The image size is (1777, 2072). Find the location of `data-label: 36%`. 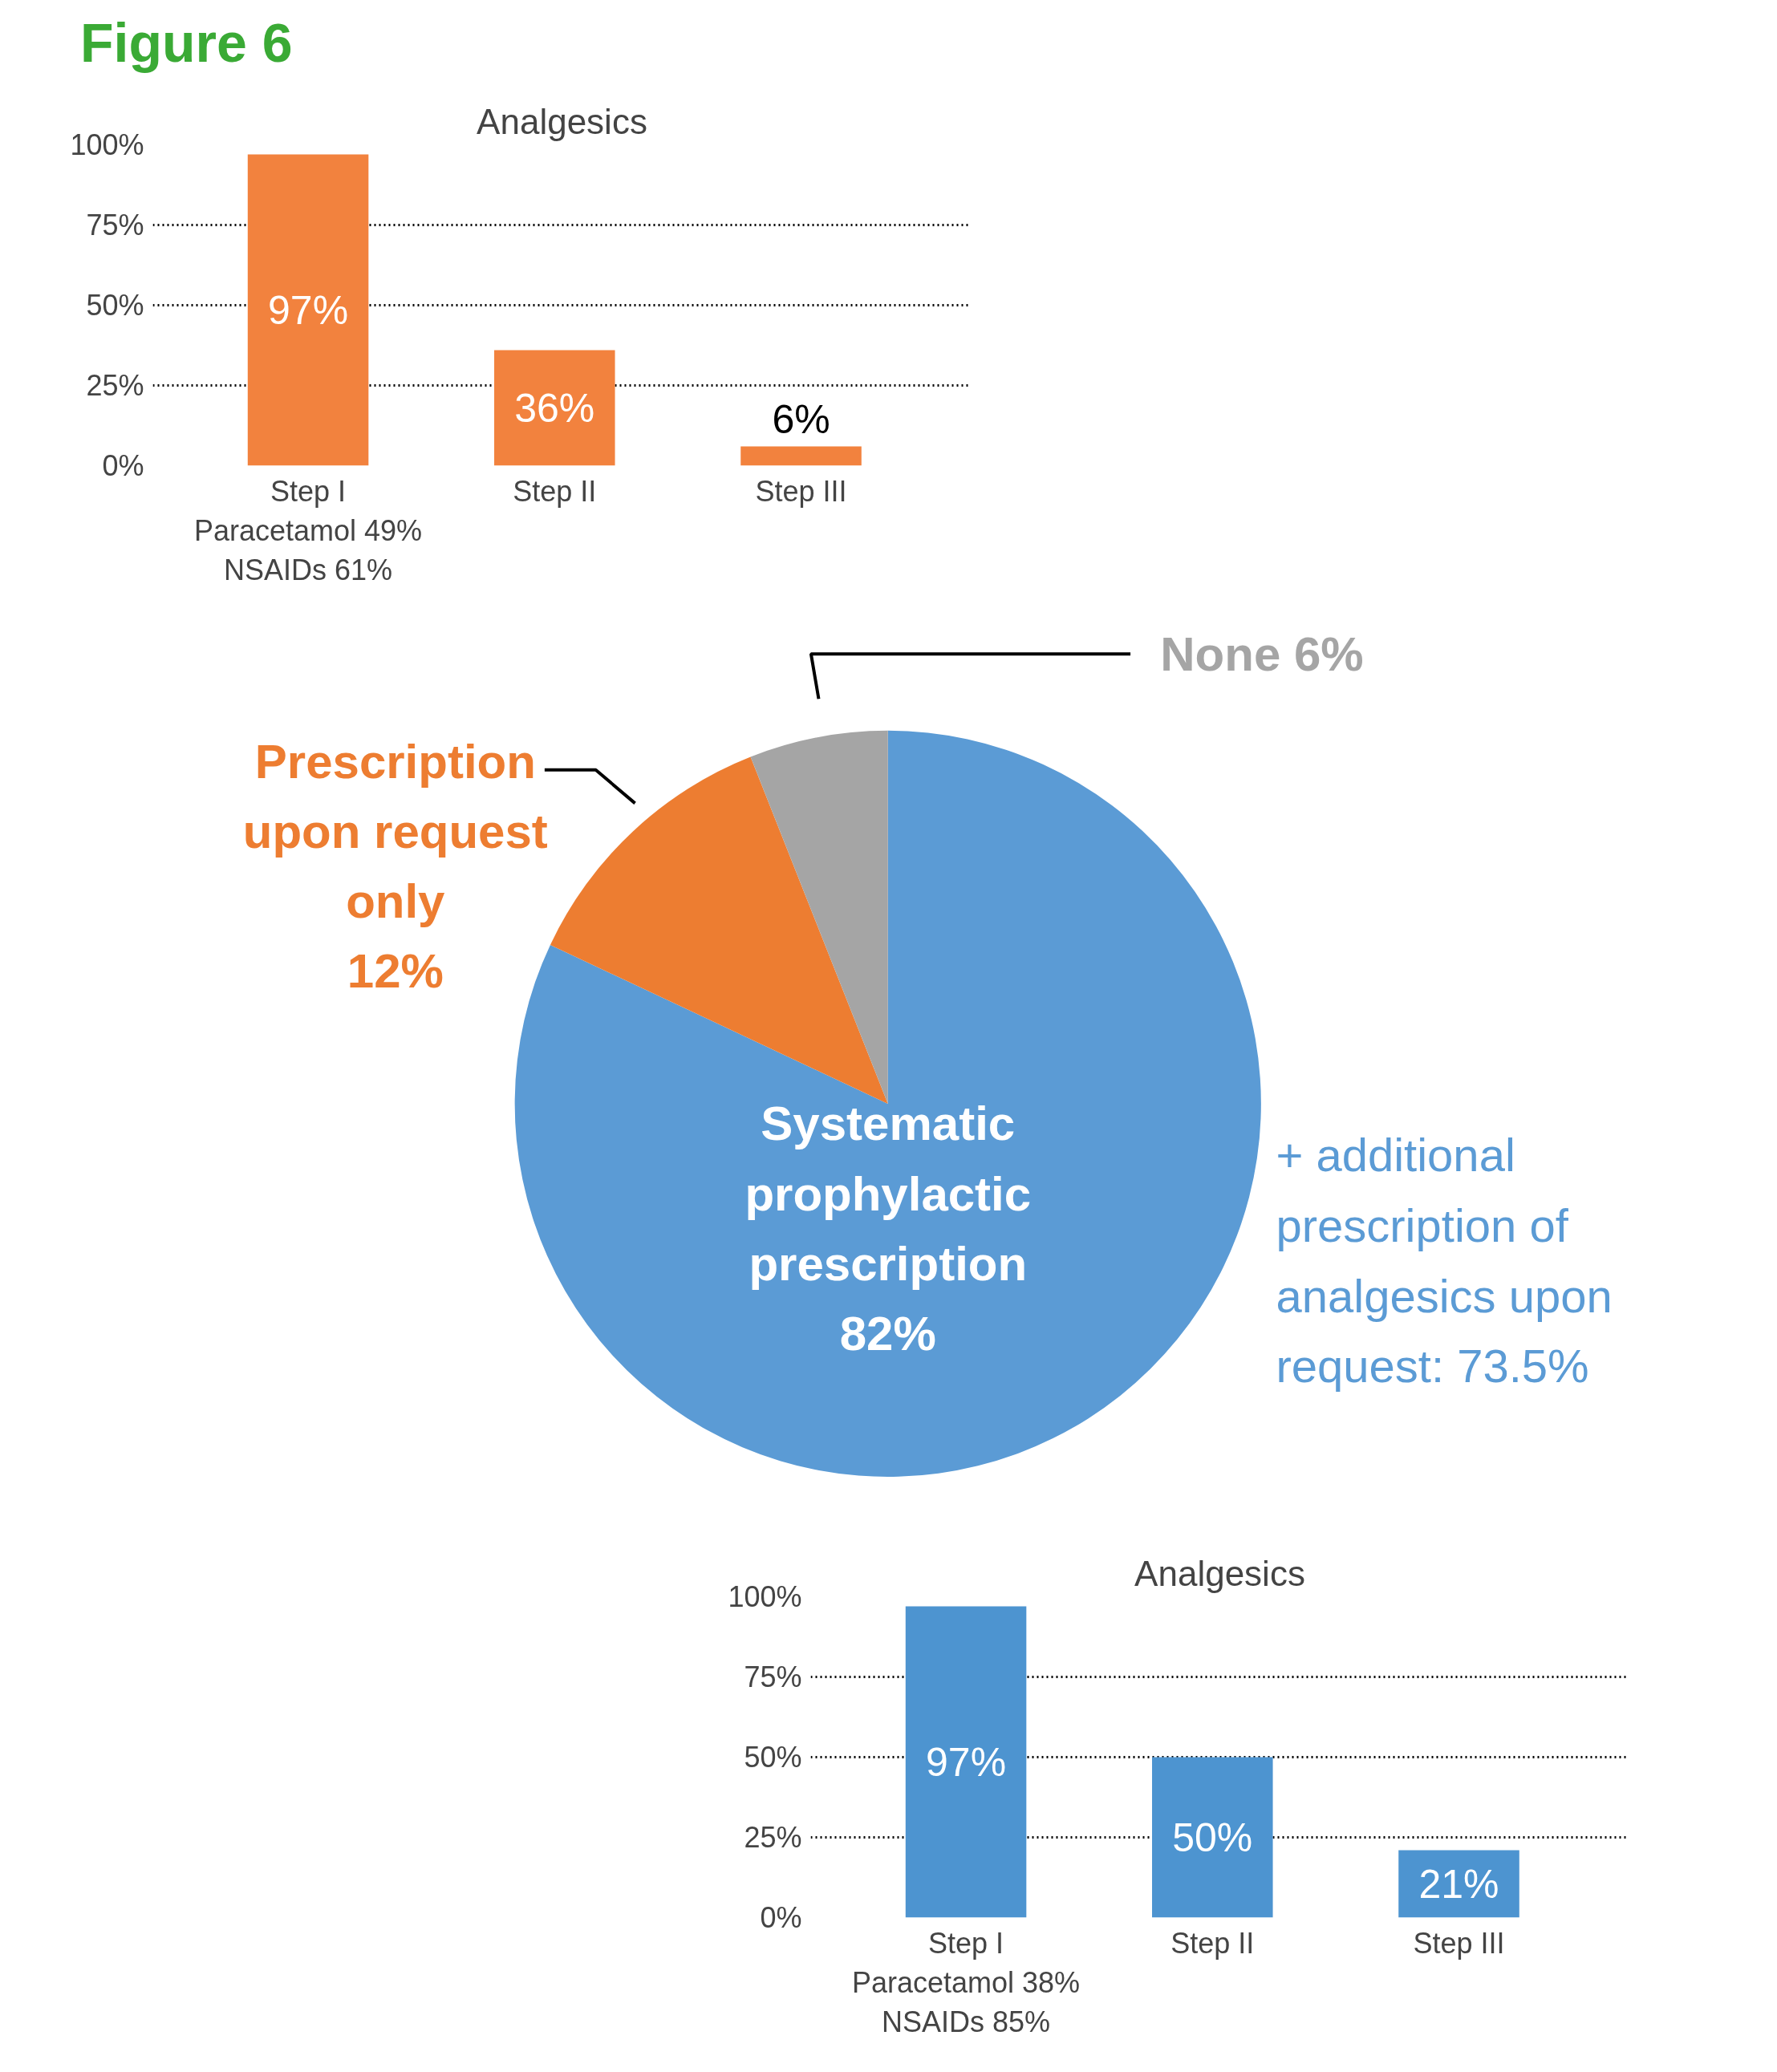

data-label: 36% is located at coordinates (554, 408).